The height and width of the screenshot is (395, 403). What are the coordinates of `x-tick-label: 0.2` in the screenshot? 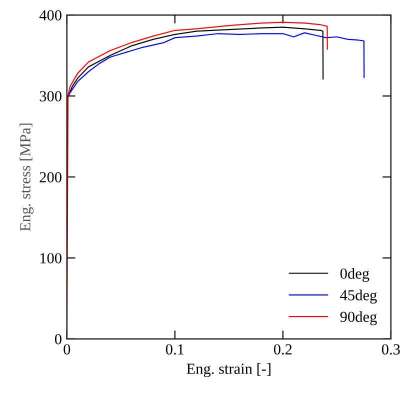 It's located at (283, 349).